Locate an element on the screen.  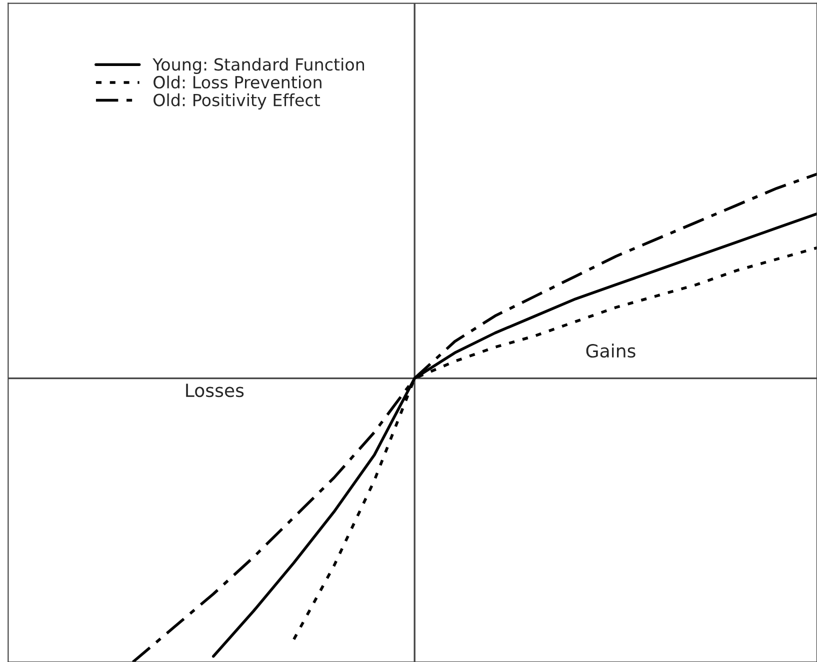
annotation: Gains is located at coordinates (611, 351).